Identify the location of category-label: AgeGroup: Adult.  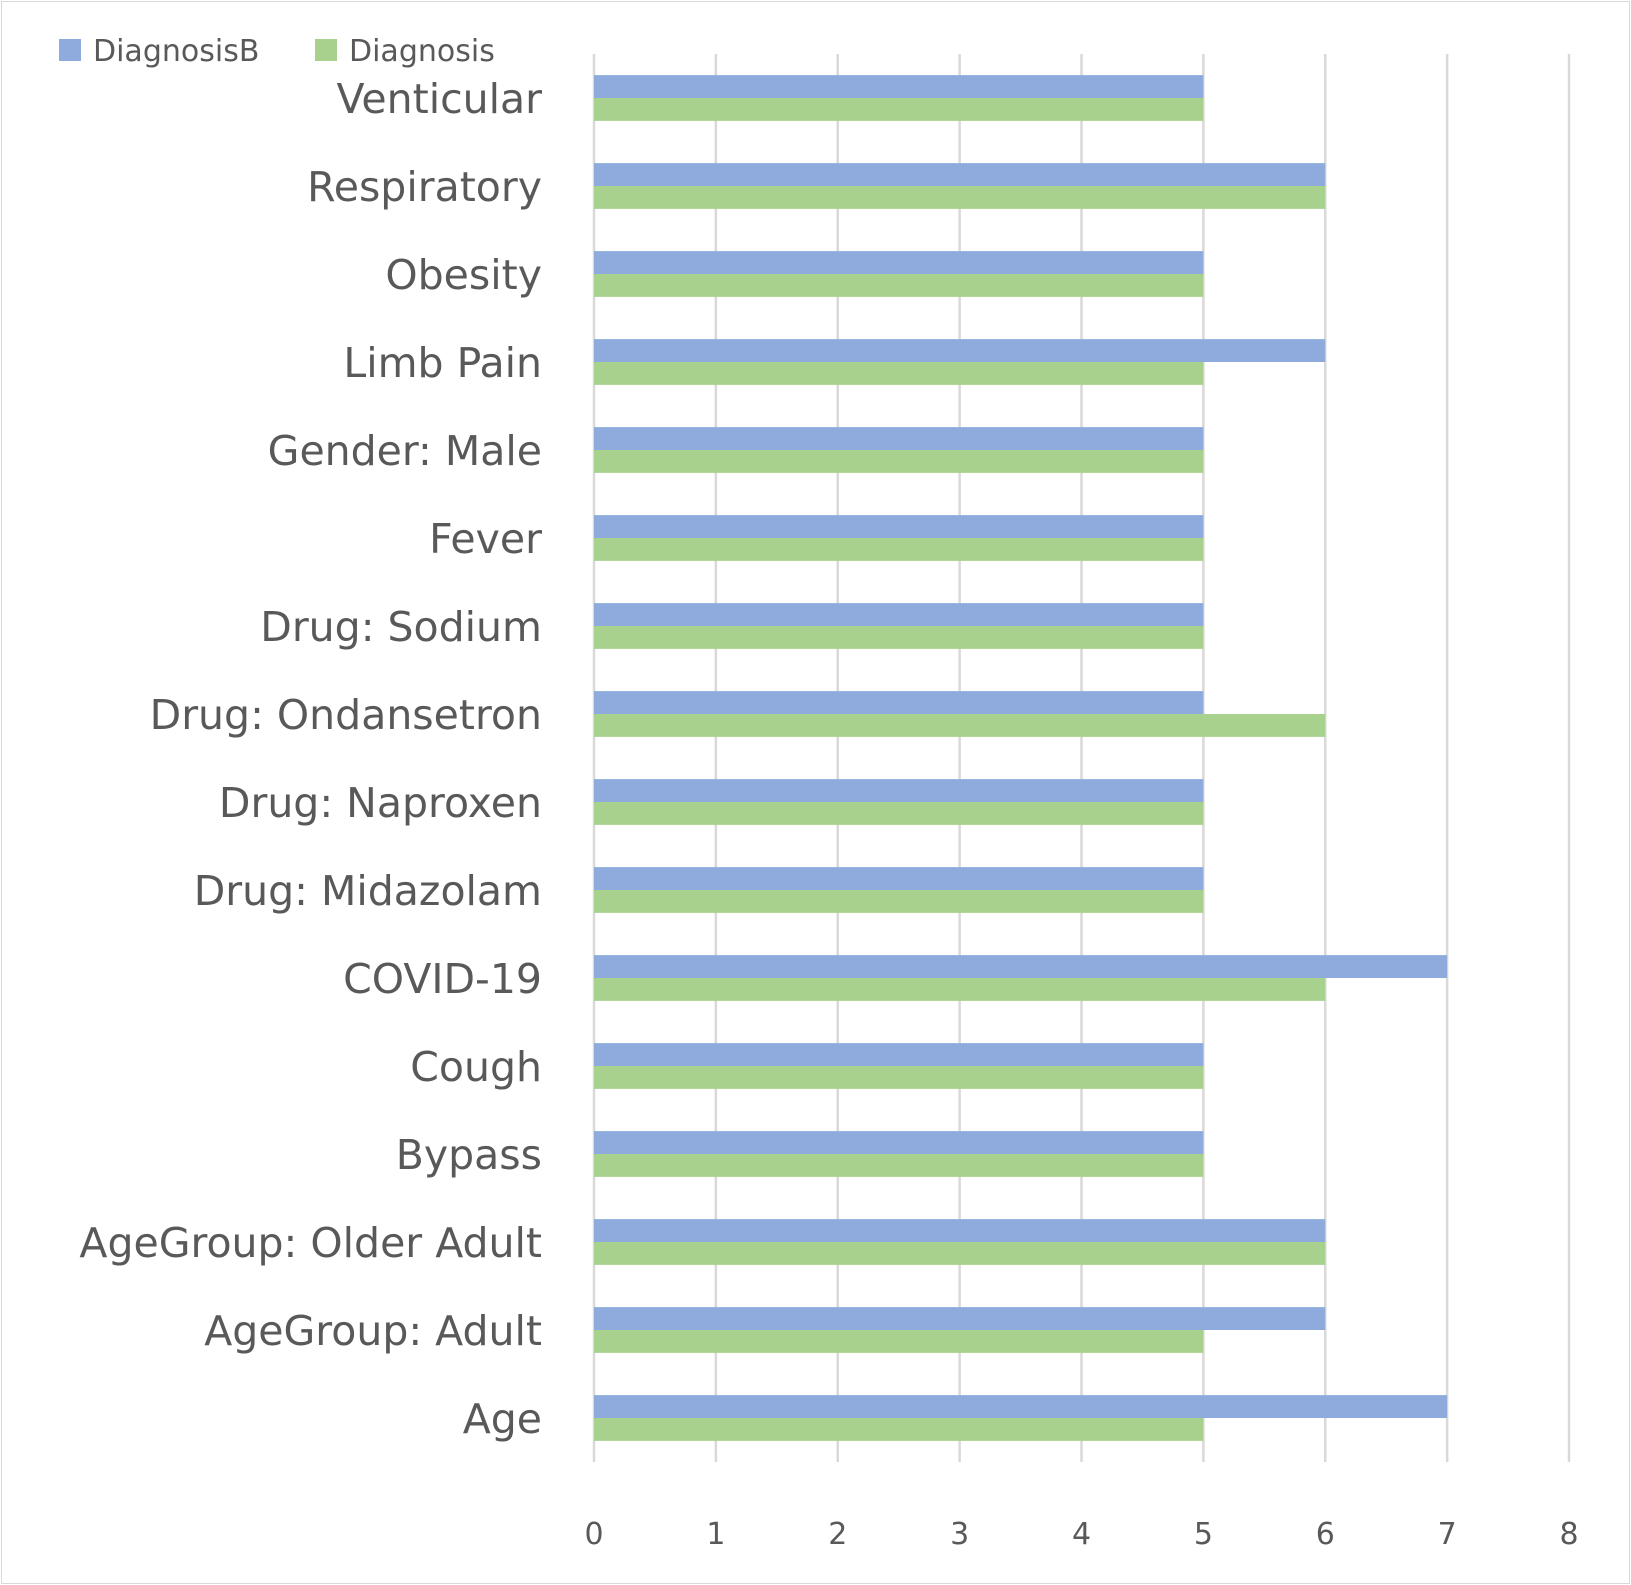
(373, 1331).